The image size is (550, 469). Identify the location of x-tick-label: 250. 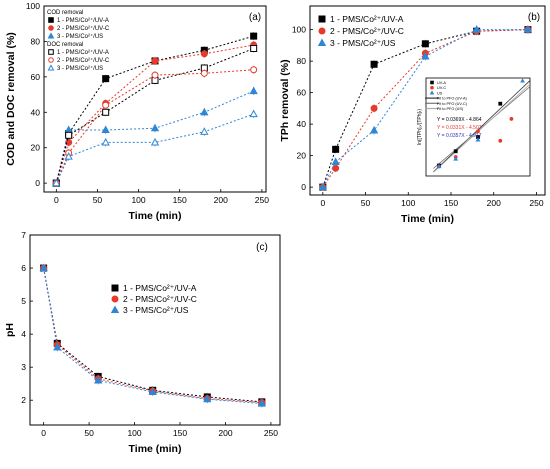
(262, 200).